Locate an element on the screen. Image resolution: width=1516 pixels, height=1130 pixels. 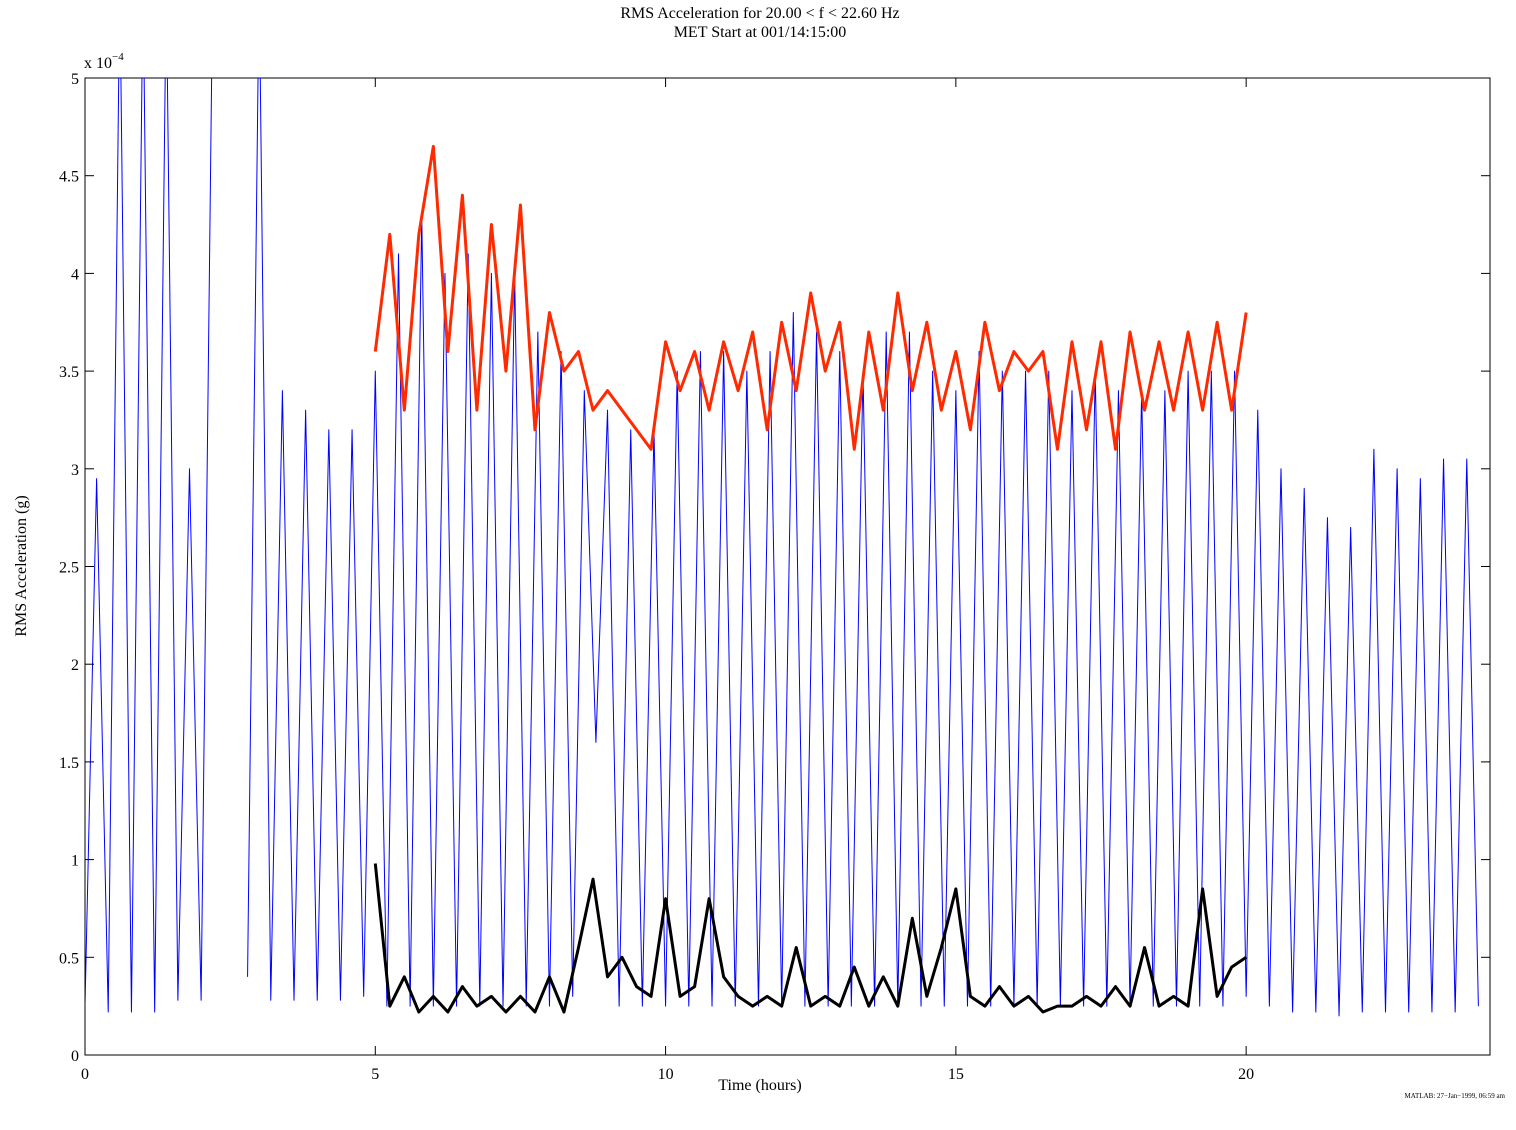
y-tick-label: 3 is located at coordinates (75, 470).